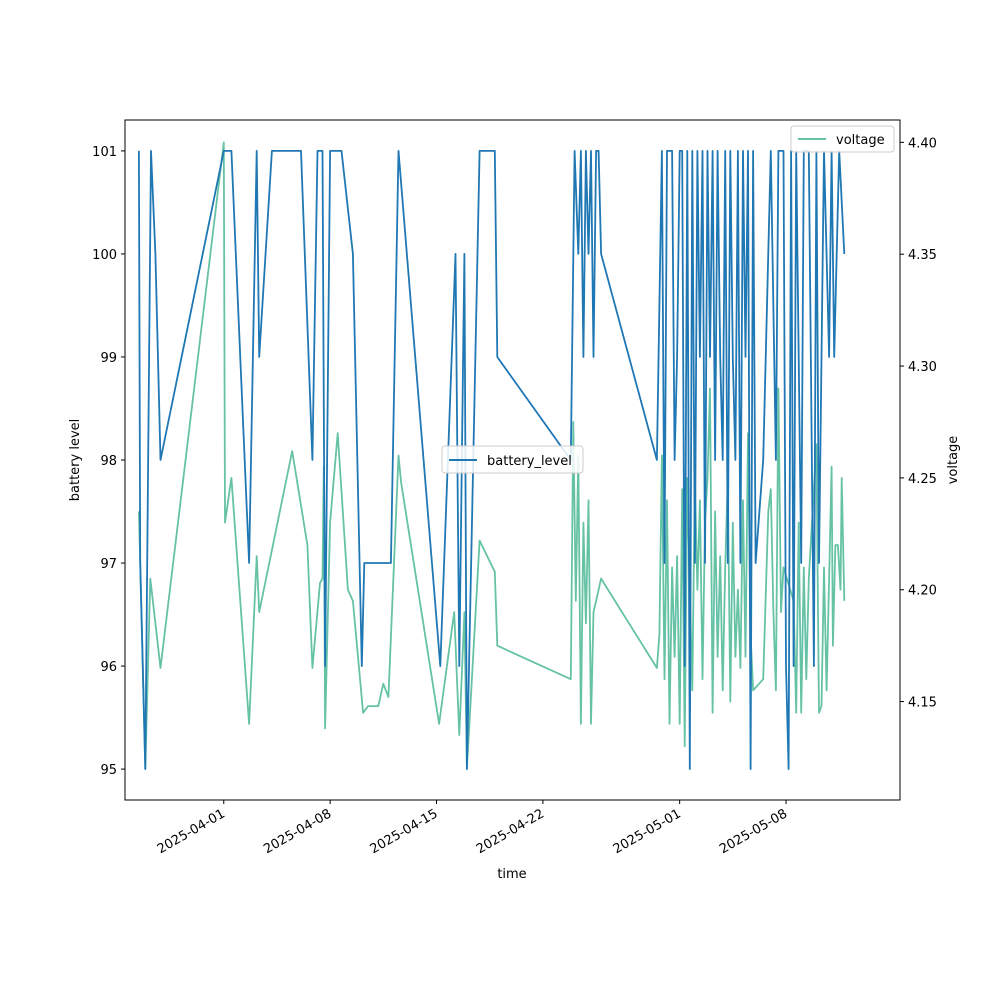  I want to click on right-y-tick-label: 4.35, so click(922, 255).